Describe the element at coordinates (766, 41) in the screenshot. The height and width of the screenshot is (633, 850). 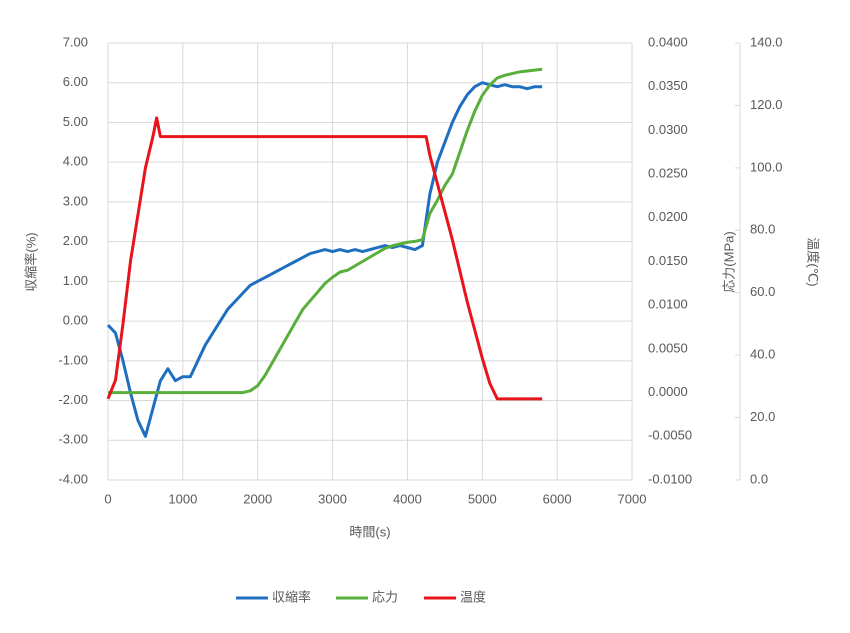
I see `y3-tick-label: 140.0` at that location.